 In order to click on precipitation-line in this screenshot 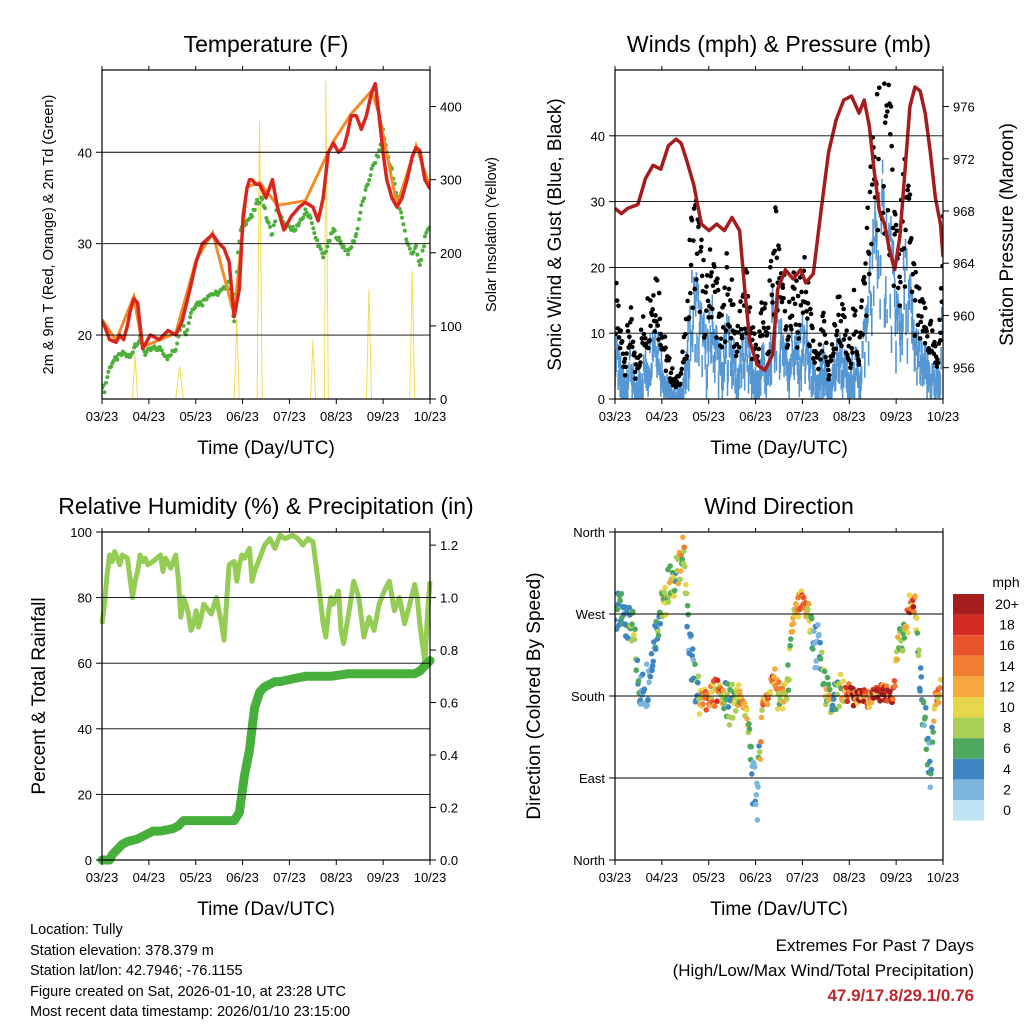, I will do `click(266, 760)`.